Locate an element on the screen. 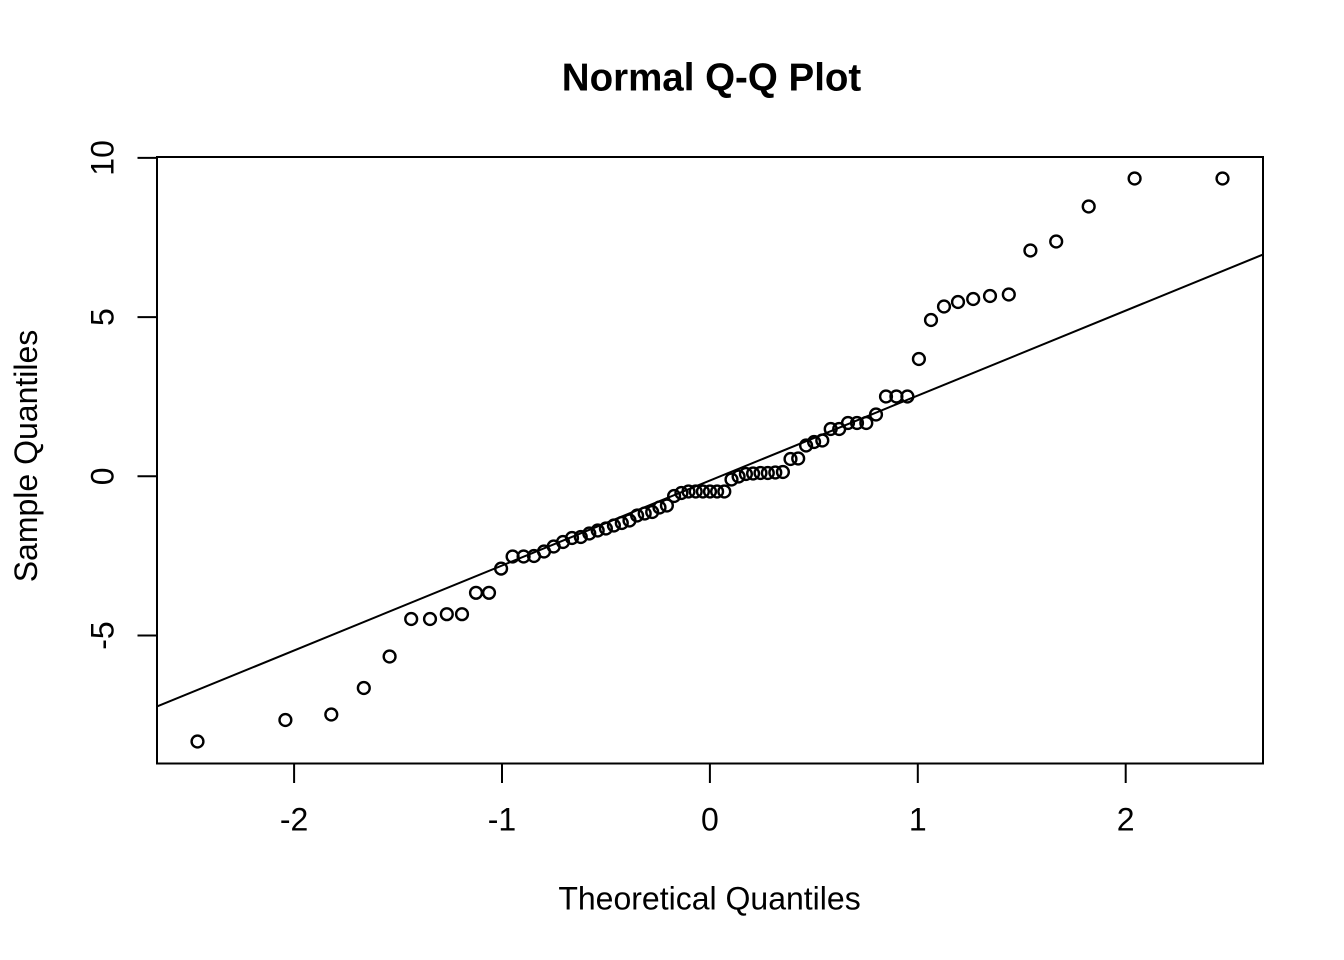 The image size is (1344, 960). svg-text: -5 is located at coordinates (103, 635).